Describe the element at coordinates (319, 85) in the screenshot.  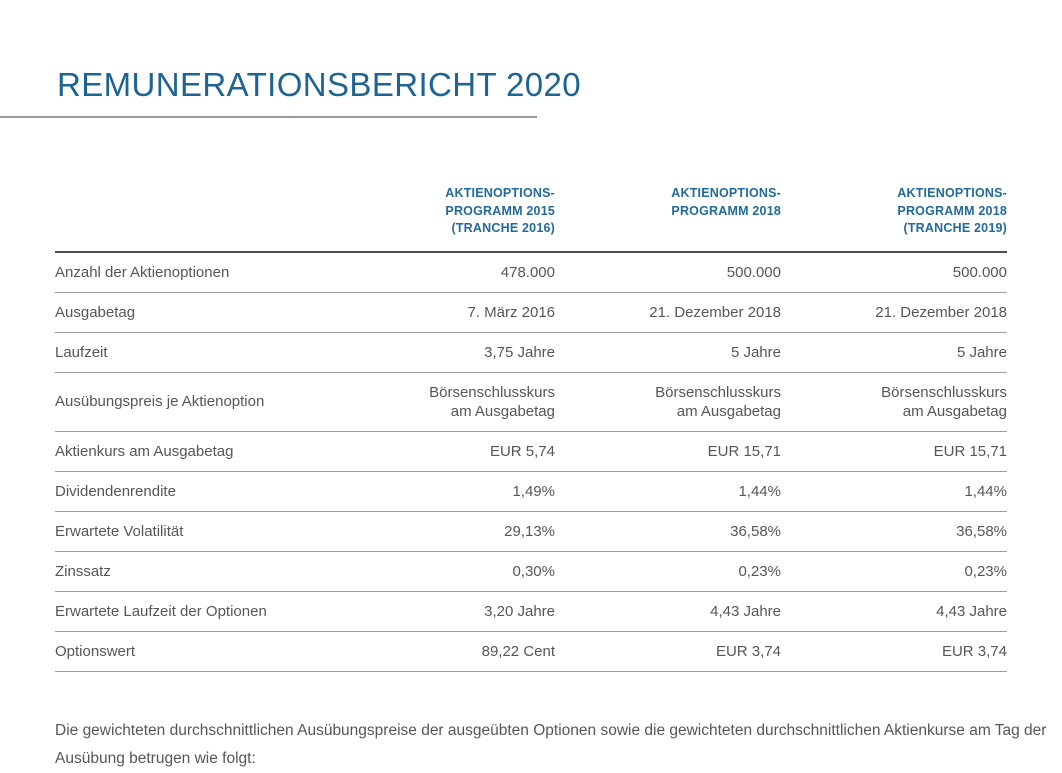
I see `page-title: REMUNERATIONSBERICHT 2020` at that location.